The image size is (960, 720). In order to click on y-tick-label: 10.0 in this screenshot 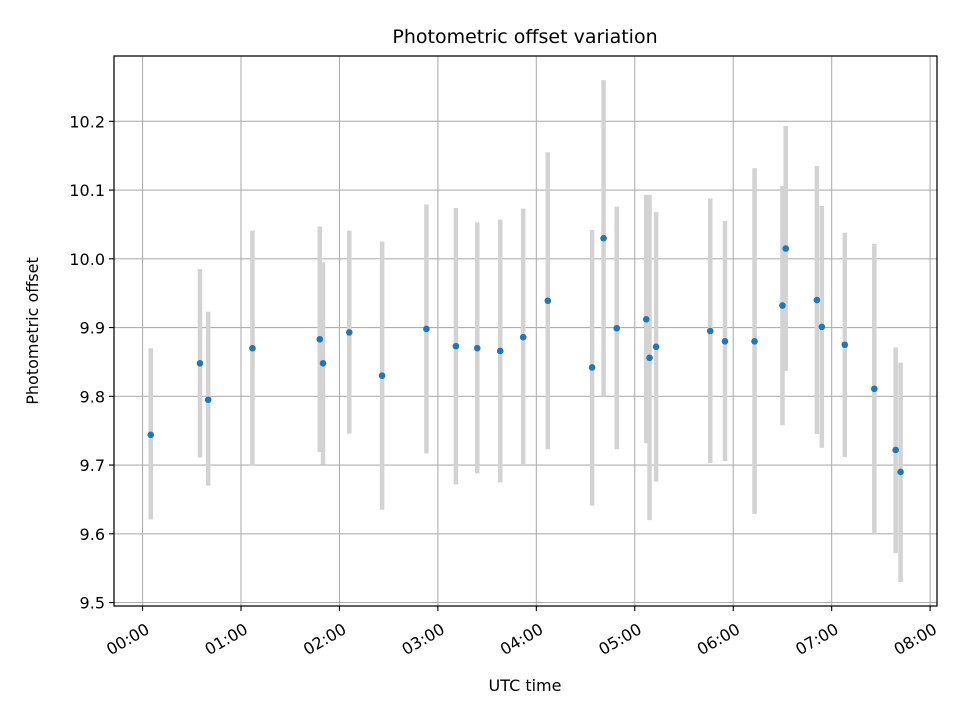, I will do `click(87, 259)`.